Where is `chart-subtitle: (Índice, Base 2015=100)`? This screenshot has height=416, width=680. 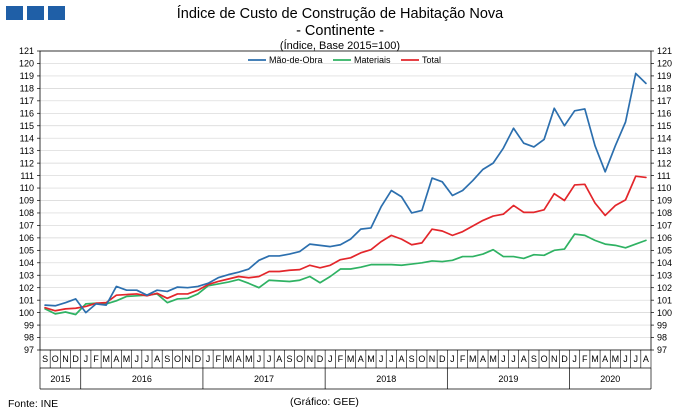
chart-subtitle: (Índice, Base 2015=100) is located at coordinates (340, 46).